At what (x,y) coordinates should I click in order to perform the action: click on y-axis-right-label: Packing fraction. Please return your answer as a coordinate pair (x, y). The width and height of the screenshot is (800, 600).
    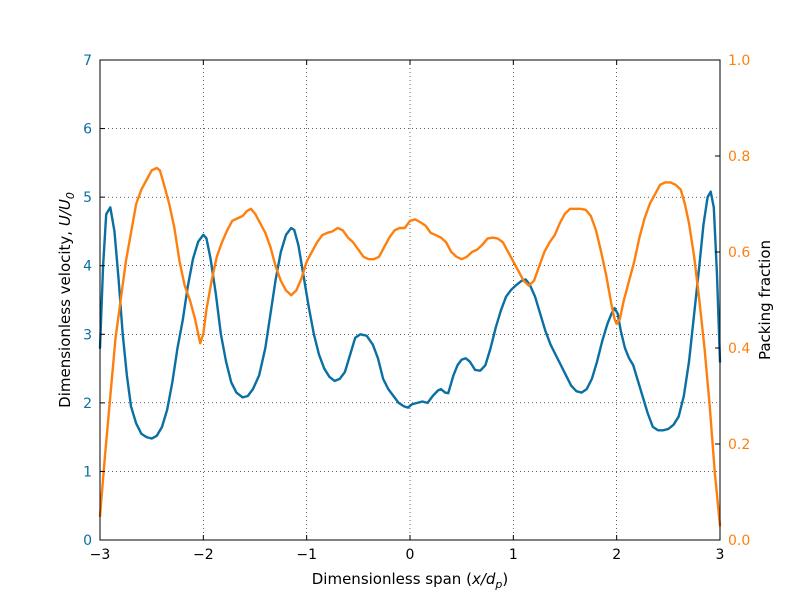
    Looking at the image, I should click on (765, 300).